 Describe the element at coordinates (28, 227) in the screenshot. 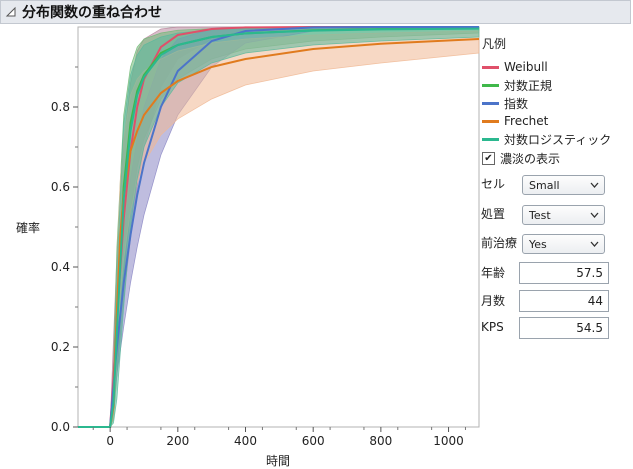

I see `y-axis-label: 確率` at that location.